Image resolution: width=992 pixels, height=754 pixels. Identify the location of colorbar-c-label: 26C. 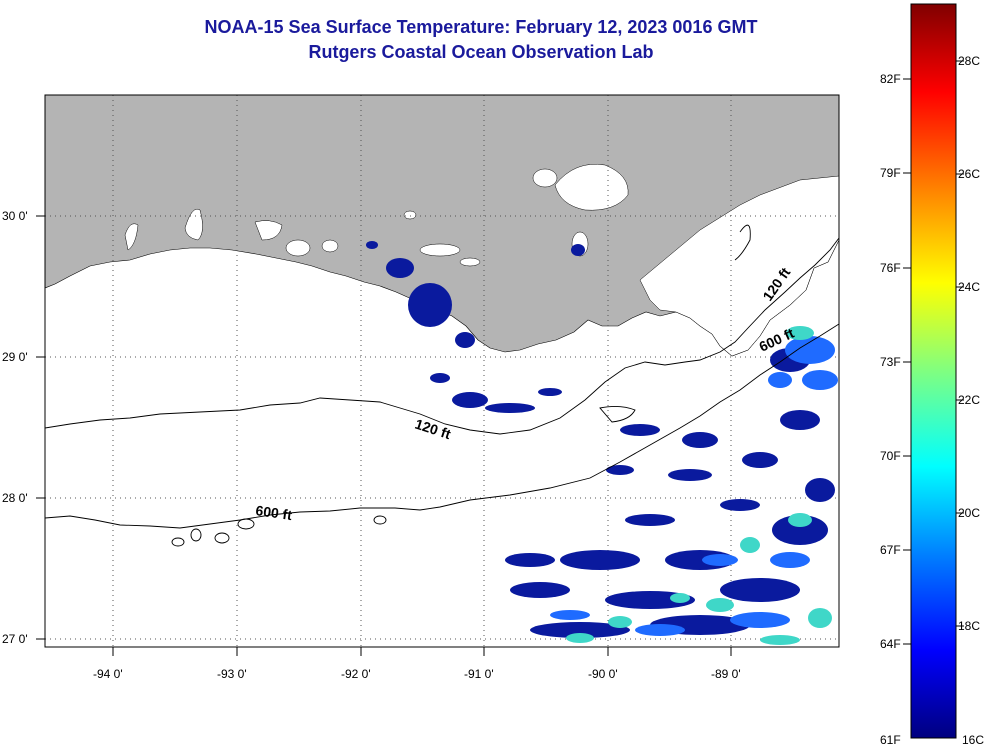
(969, 174).